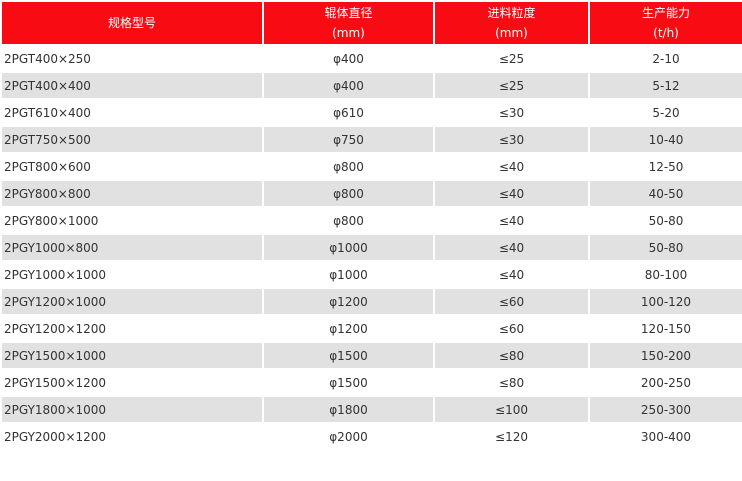  I want to click on table-cell: 2-10, so click(665, 58).